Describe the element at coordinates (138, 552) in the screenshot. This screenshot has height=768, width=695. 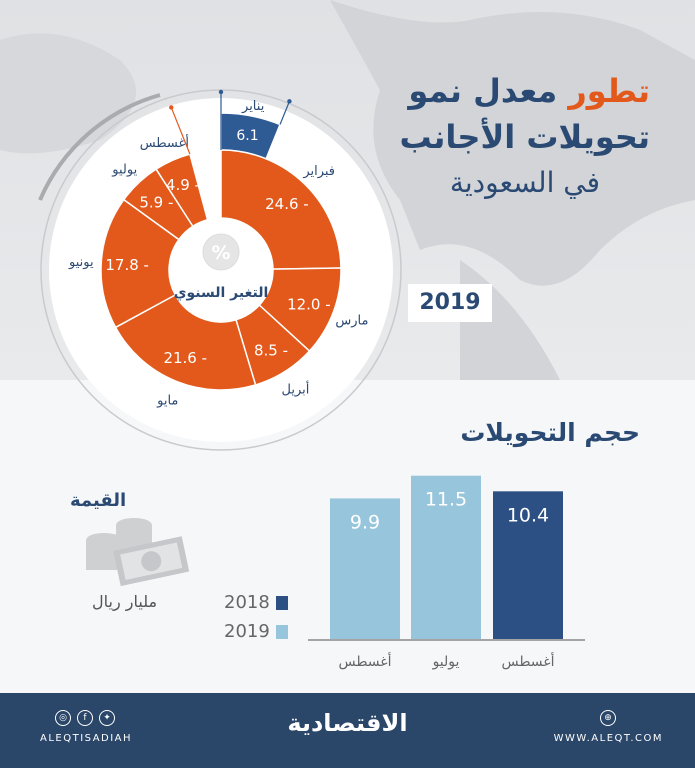
I see `money-icon` at that location.